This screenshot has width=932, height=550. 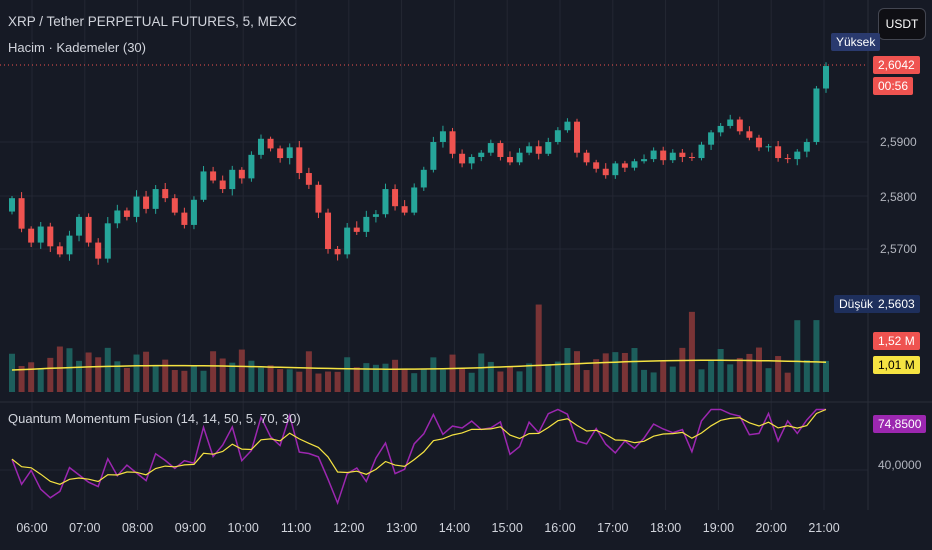 I want to click on time-label: 19:00, so click(x=718, y=528).